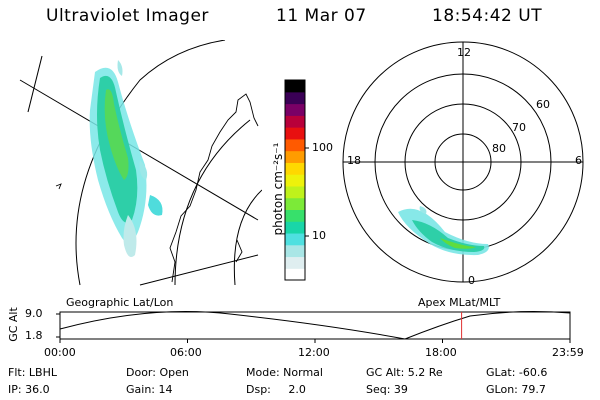  What do you see at coordinates (29, 389) in the screenshot?
I see `info-ip: IP: 36.0` at bounding box center [29, 389].